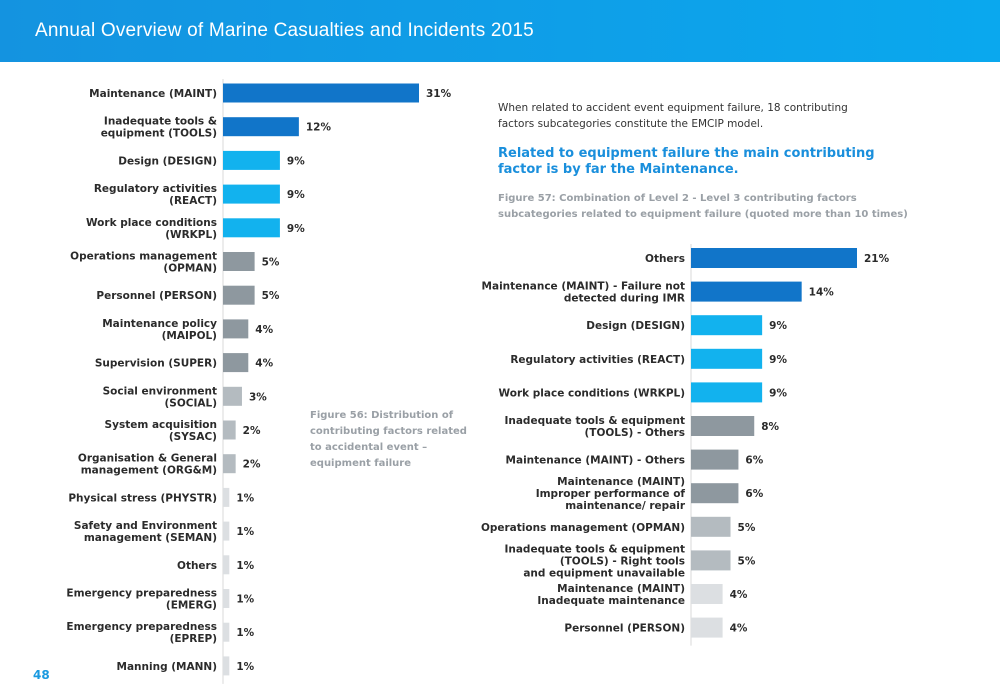 The height and width of the screenshot is (697, 1000). I want to click on category-label: Maintenance (MAINT) - Others, so click(595, 461).